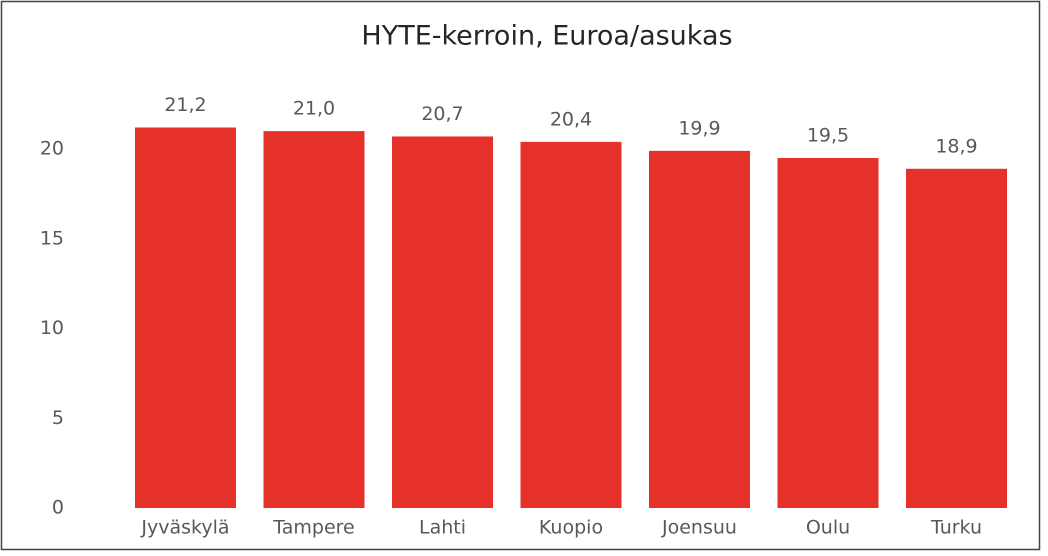 Image resolution: width=1048 pixels, height=556 pixels. I want to click on data-label: 19,9, so click(699, 128).